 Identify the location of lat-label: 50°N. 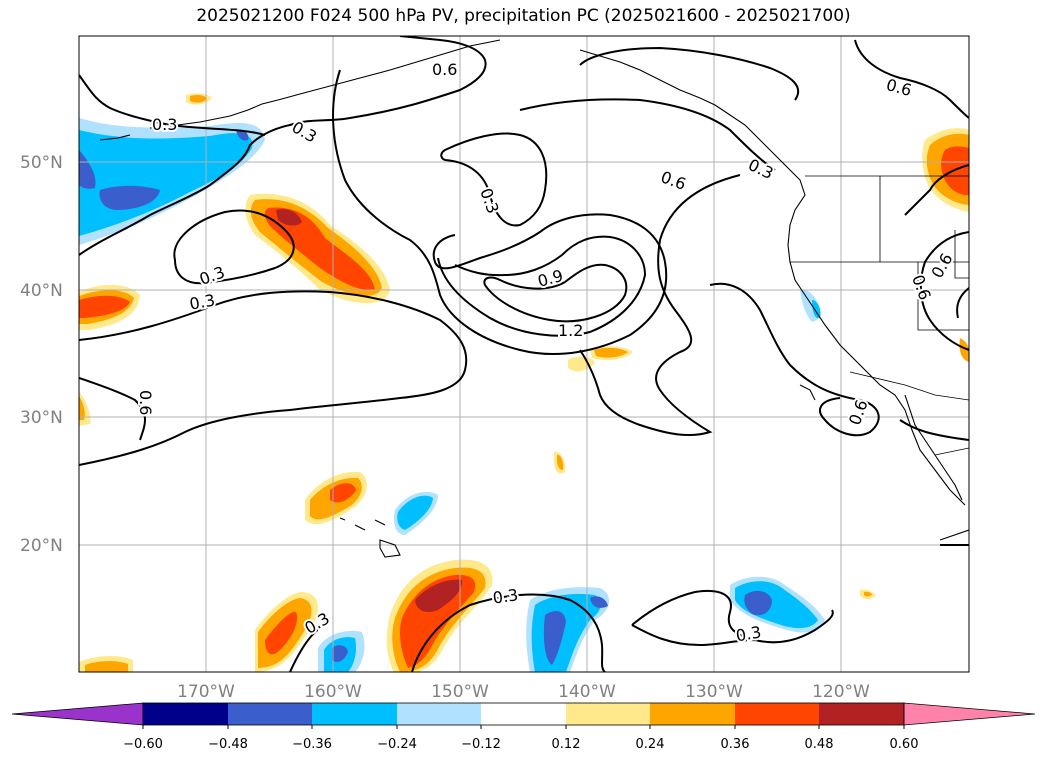
(41, 163).